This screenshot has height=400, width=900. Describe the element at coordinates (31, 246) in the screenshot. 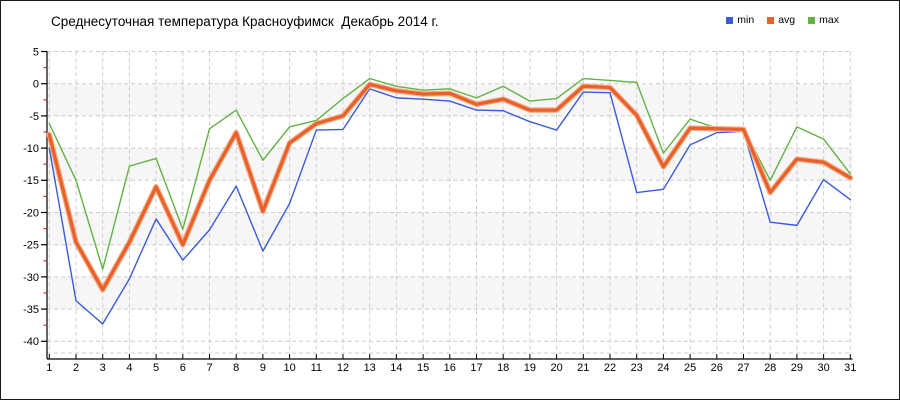

I see `svg-text: -25` at that location.